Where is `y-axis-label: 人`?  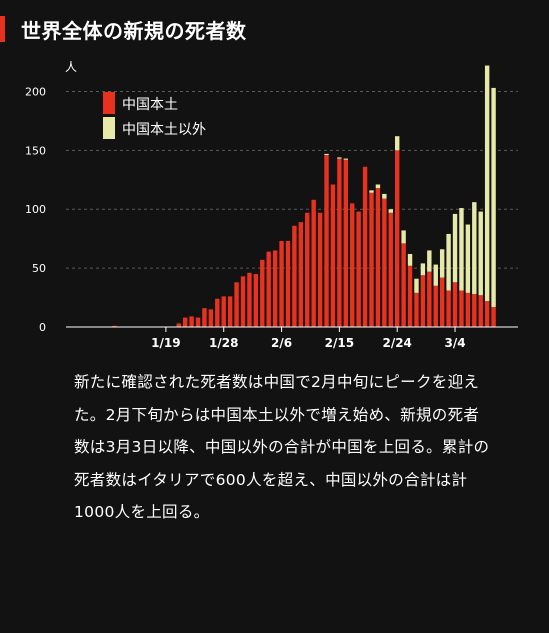
y-axis-label: 人 is located at coordinates (71, 67).